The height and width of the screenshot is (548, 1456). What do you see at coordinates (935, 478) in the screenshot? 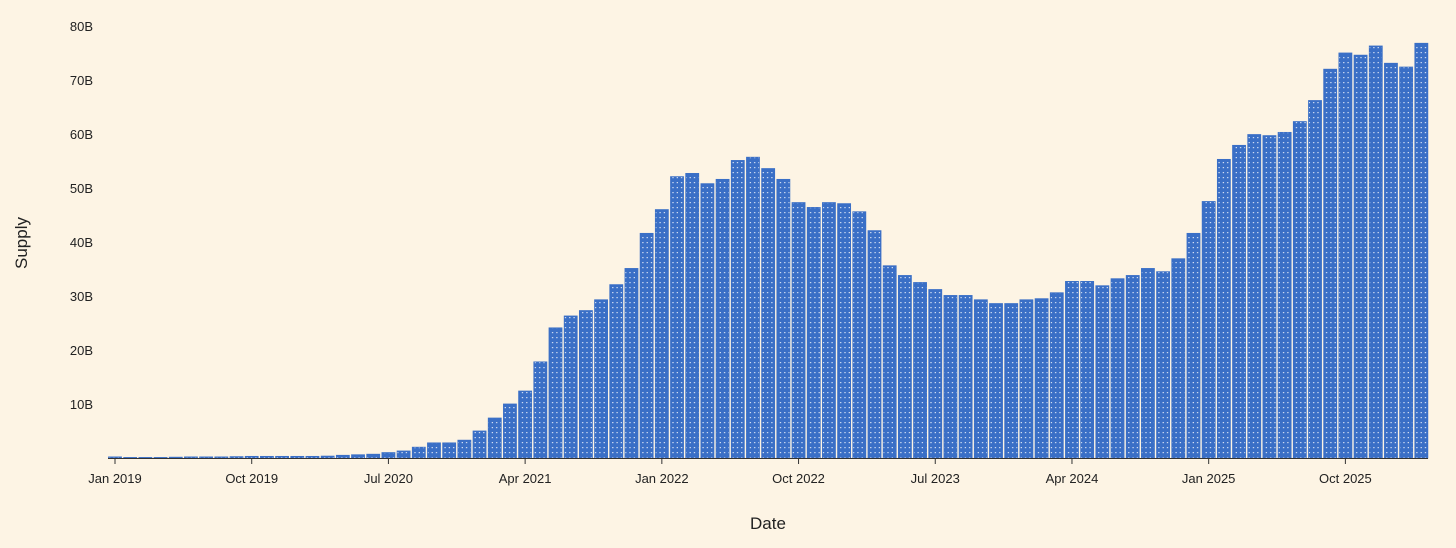
I see `x-tick-label: Jul 2023` at bounding box center [935, 478].